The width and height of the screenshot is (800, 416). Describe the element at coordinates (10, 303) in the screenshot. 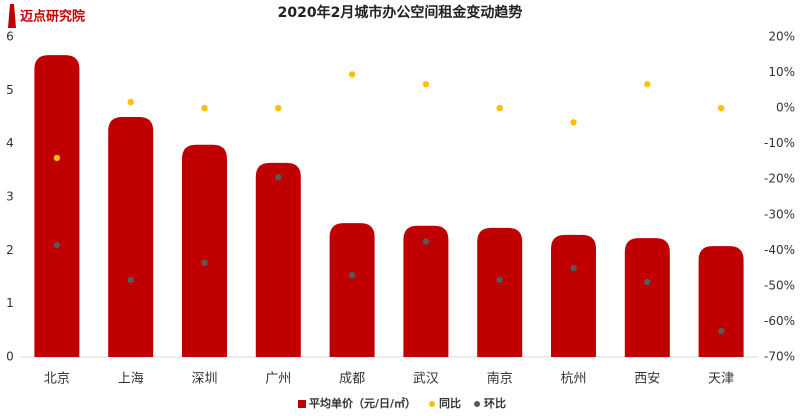

I see `y-tick-label: 1` at that location.